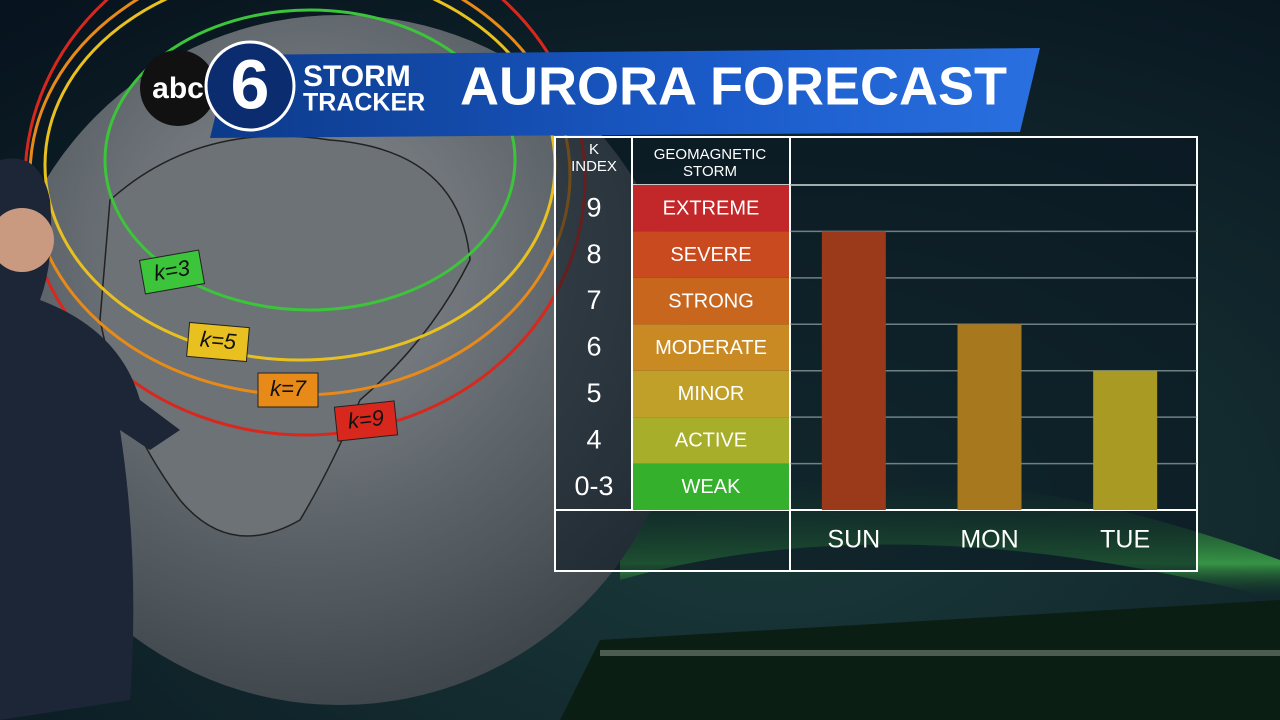 The image size is (1280, 720). I want to click on presenter-head, so click(27, 240).